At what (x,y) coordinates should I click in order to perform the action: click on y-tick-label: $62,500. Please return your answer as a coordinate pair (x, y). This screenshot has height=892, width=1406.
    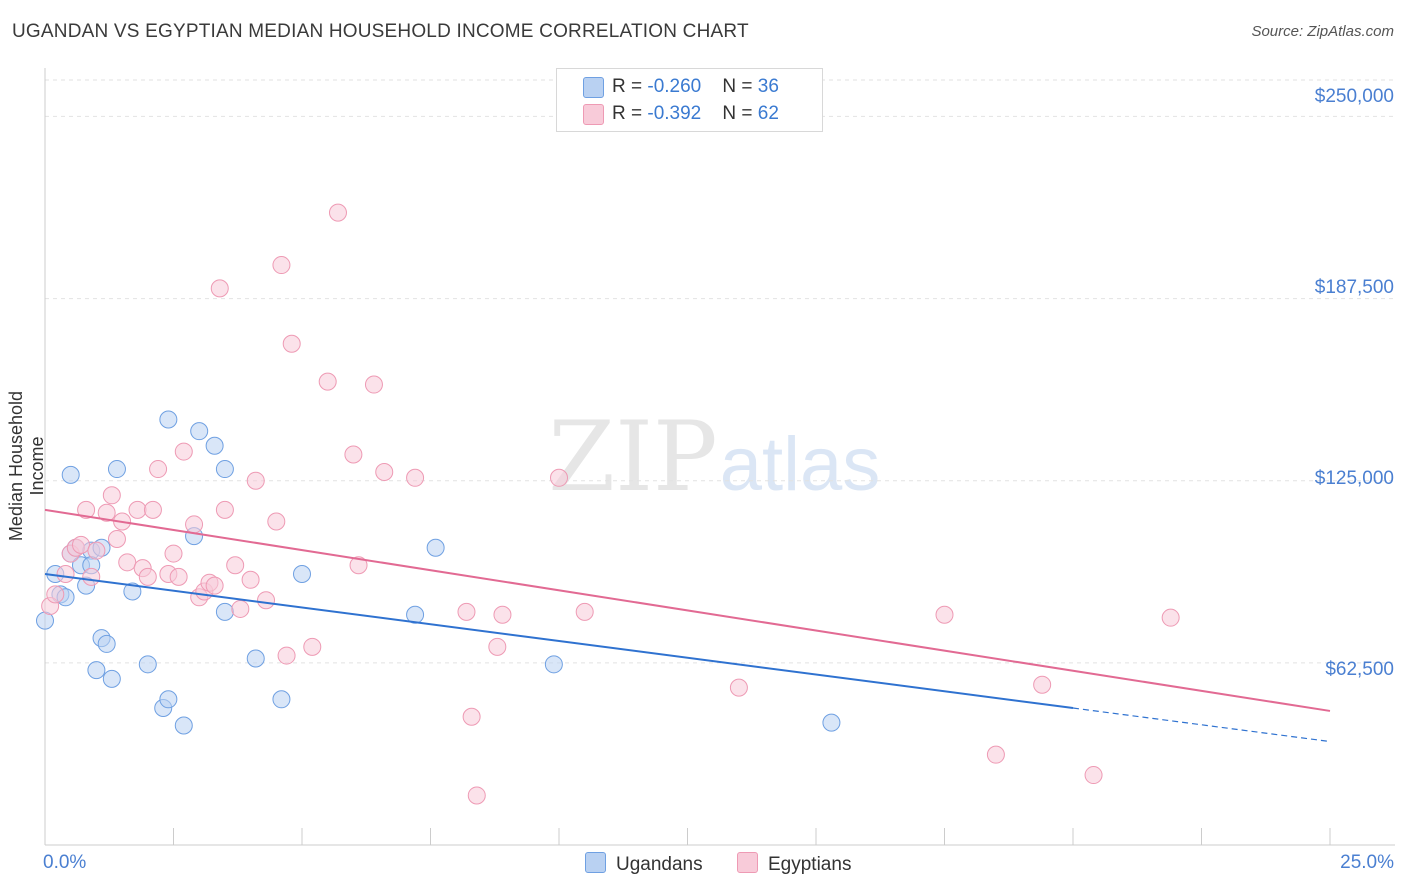
    Looking at the image, I should click on (1359, 669).